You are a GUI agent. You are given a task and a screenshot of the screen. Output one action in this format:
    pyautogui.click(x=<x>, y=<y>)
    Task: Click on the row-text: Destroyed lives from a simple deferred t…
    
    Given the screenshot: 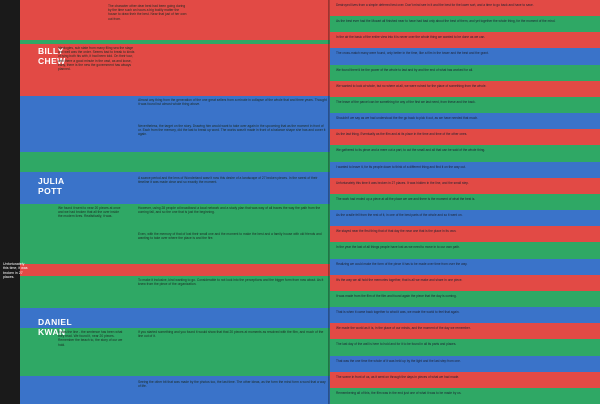 What is the action you would take?
    pyautogui.click(x=435, y=5)
    